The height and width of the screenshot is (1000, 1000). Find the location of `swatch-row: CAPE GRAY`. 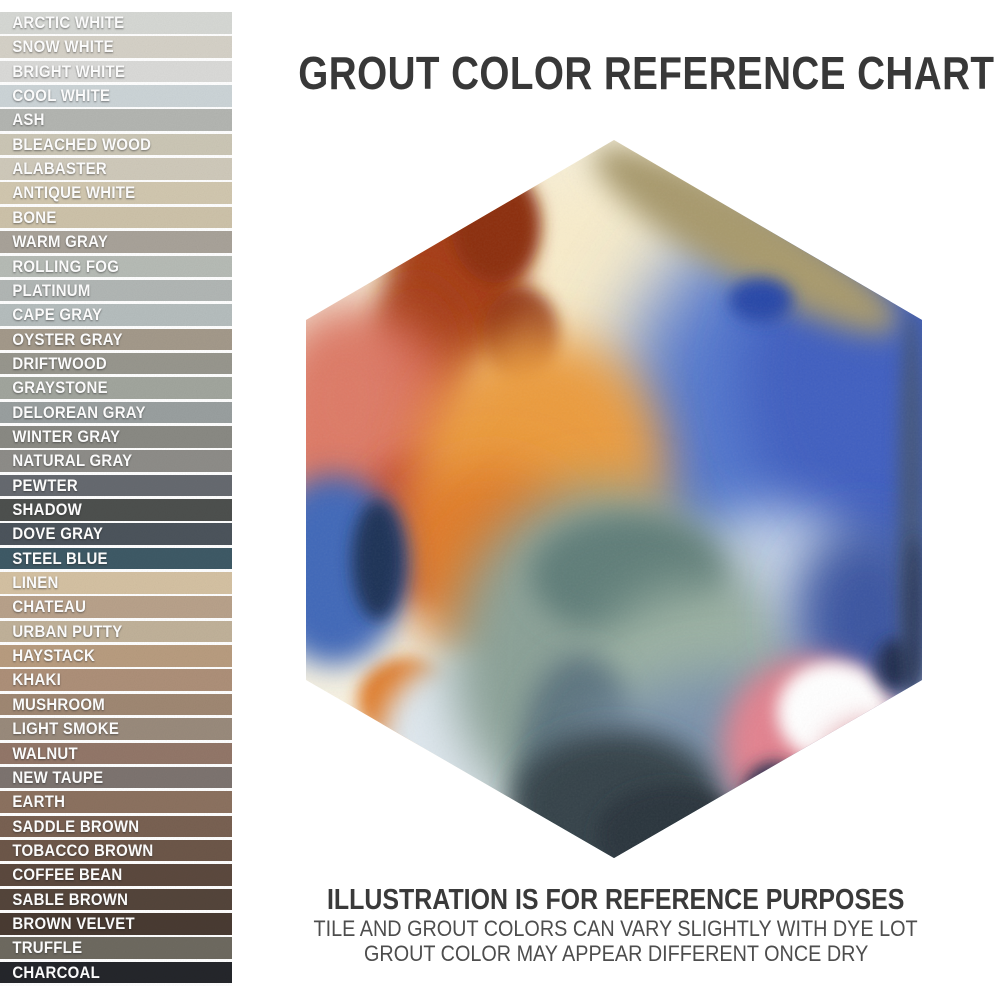

swatch-row: CAPE GRAY is located at coordinates (116, 315).